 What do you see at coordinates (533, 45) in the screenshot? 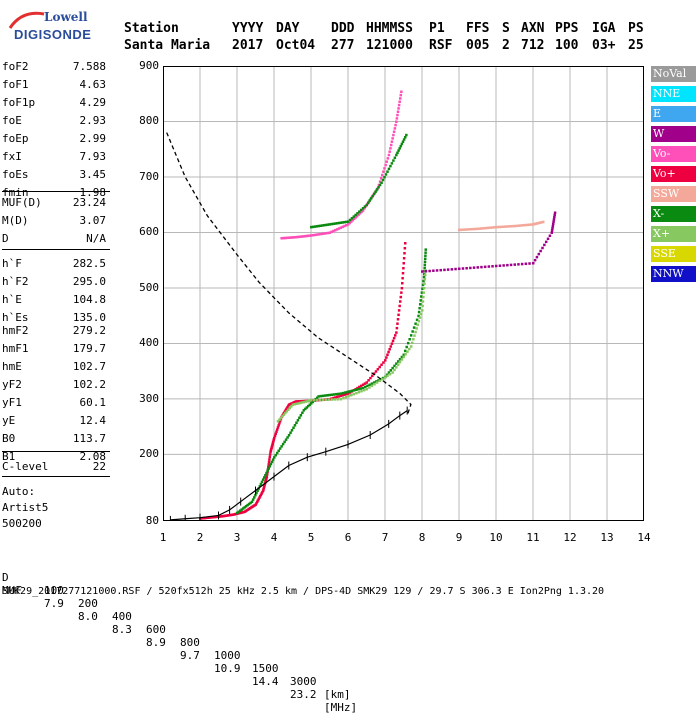
I see `header-axn-value: 712` at bounding box center [533, 45].